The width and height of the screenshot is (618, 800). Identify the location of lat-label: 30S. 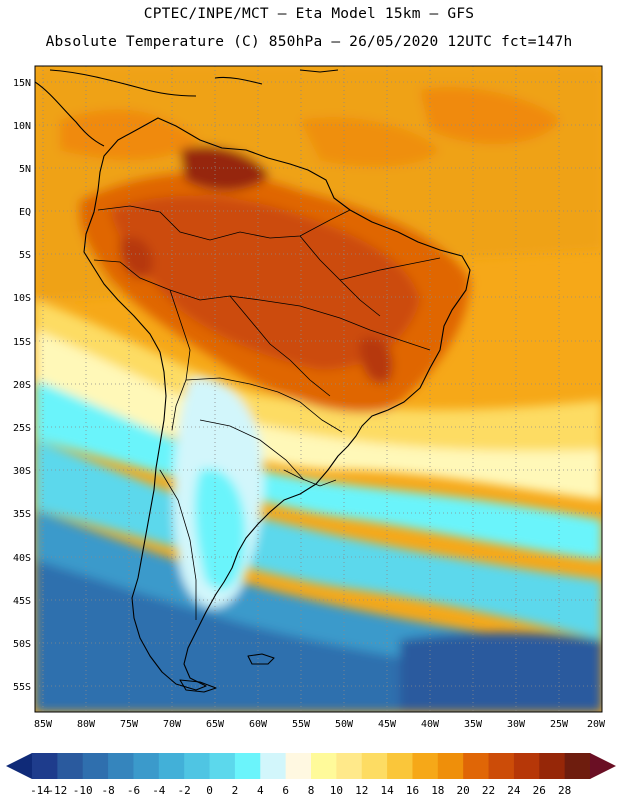
(22, 471).